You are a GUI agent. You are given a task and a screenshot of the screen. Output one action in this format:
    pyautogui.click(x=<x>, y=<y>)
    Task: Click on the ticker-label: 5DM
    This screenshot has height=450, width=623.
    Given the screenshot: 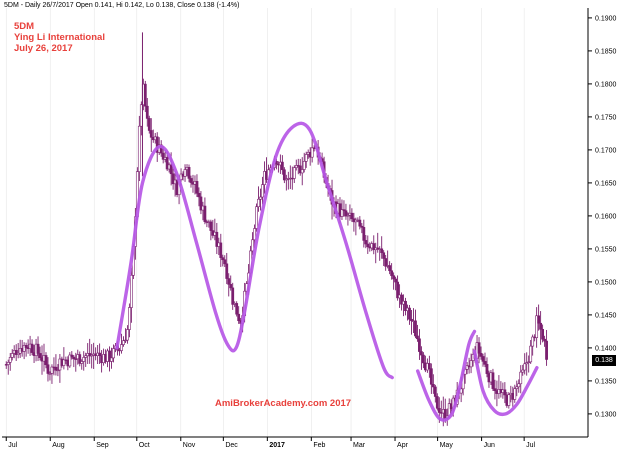 What is the action you would take?
    pyautogui.click(x=24, y=26)
    